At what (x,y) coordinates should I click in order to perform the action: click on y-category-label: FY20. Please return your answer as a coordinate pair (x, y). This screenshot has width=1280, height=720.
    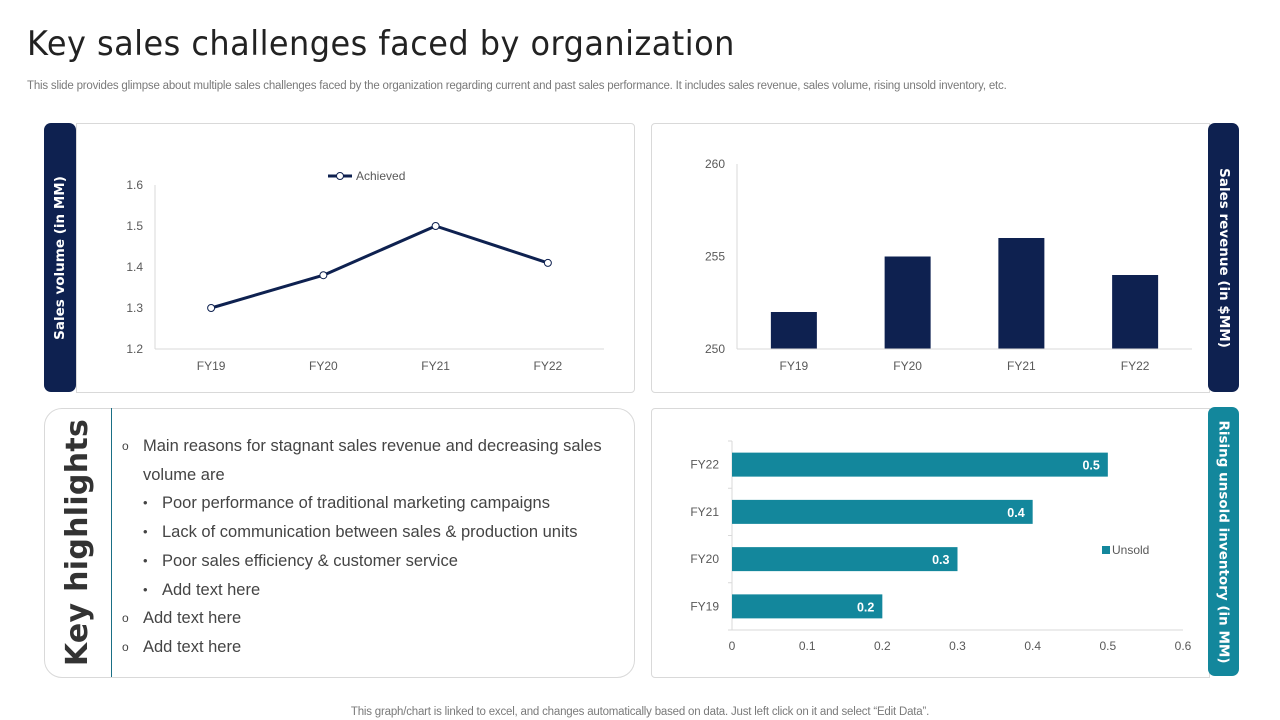
    Looking at the image, I should click on (704, 559).